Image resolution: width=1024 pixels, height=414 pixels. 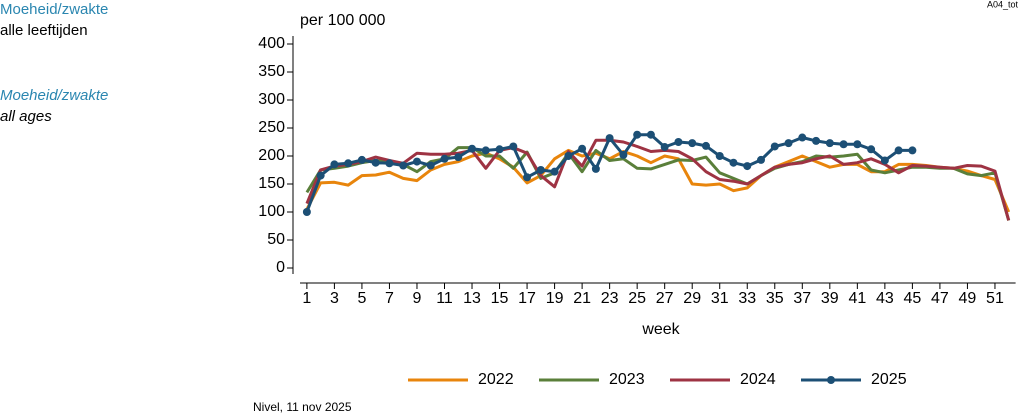 I want to click on x-tick-label: 37, so click(x=802, y=298).